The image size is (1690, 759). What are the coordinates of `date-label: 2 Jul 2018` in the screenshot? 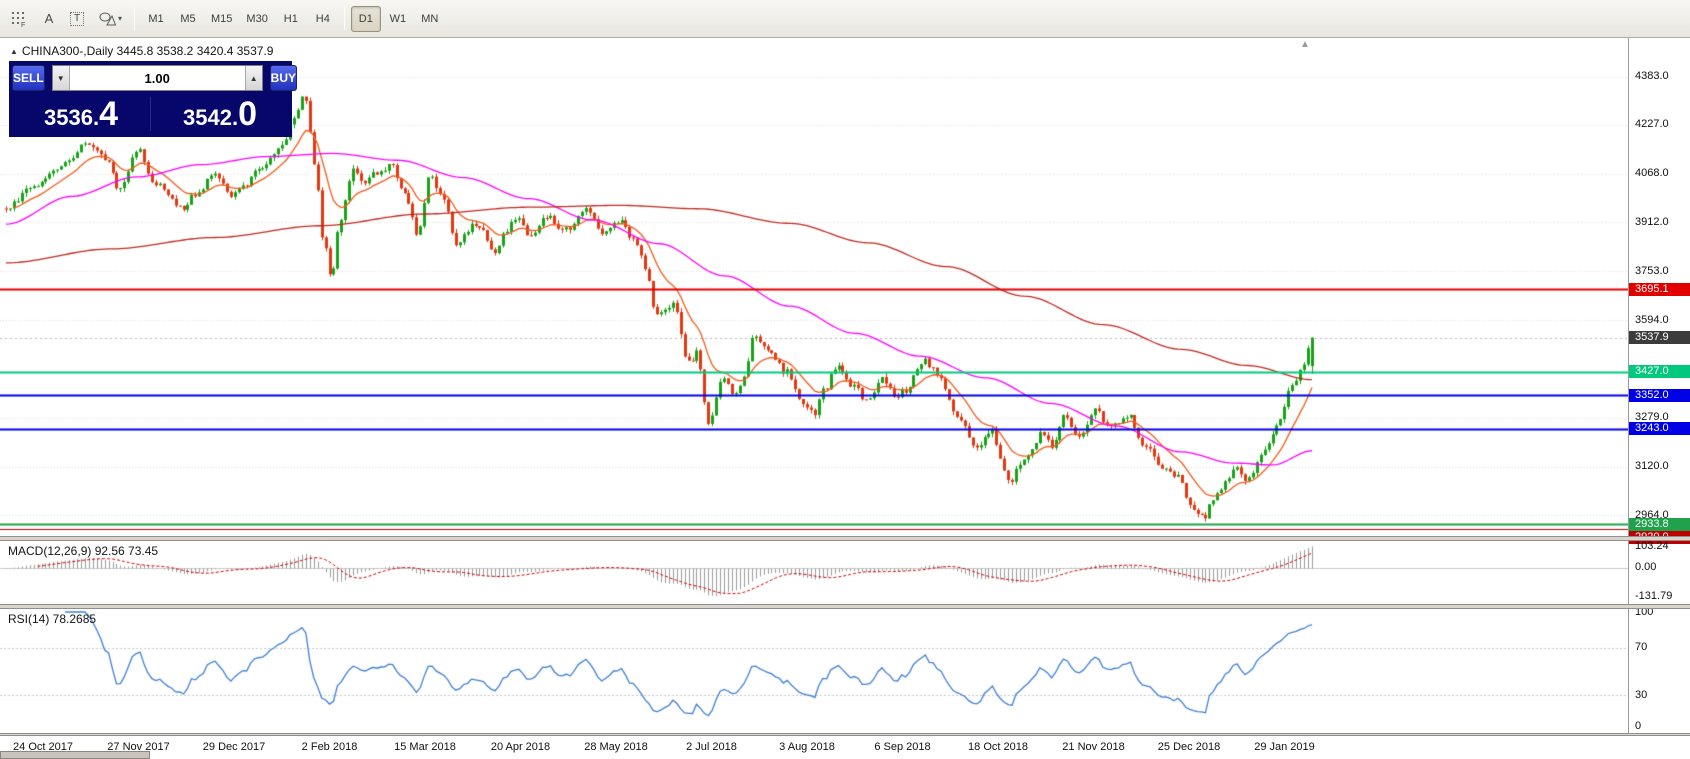 It's located at (711, 747).